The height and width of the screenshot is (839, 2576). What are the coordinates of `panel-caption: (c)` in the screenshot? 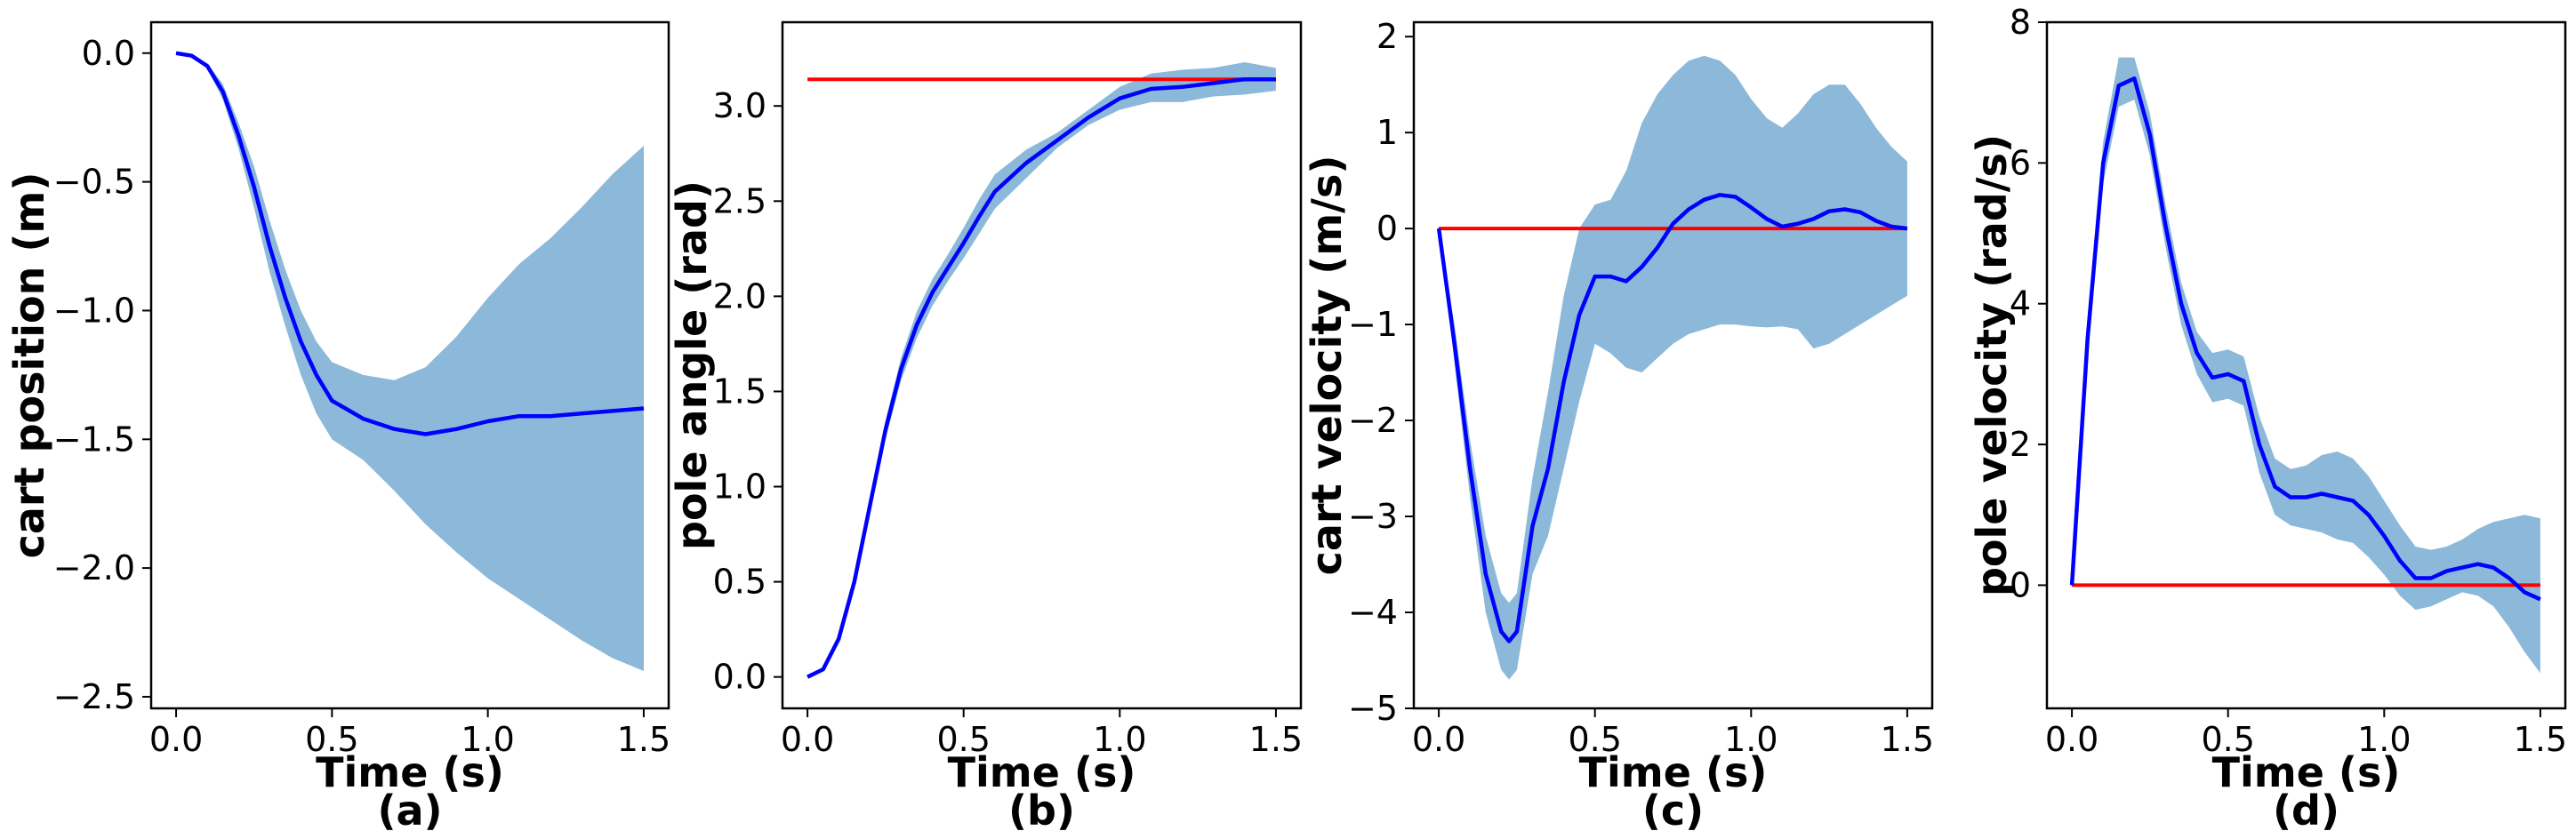 It's located at (1673, 811).